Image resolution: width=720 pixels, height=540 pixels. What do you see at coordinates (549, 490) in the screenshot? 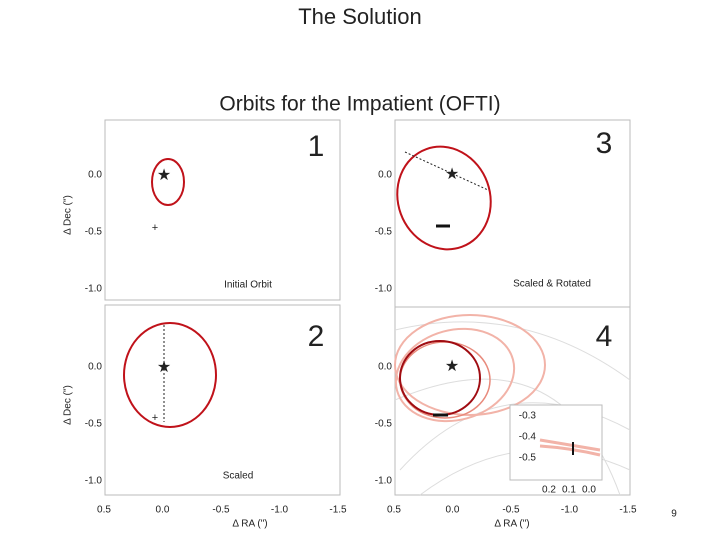
I see `inset-x-tick-label: 0.2` at bounding box center [549, 490].